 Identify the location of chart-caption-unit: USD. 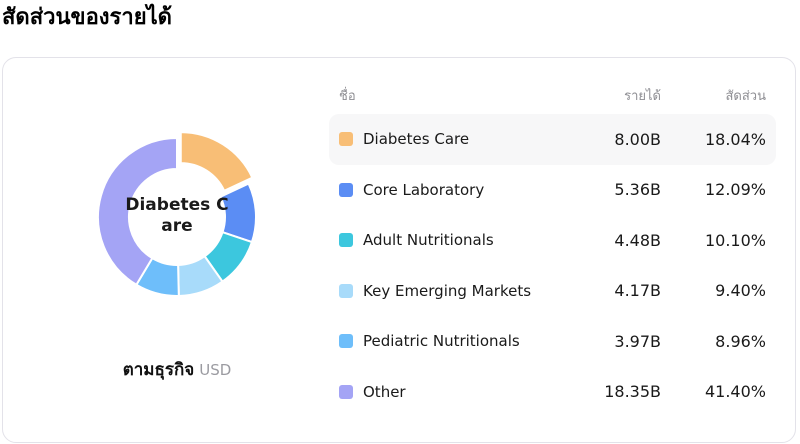
(215, 370).